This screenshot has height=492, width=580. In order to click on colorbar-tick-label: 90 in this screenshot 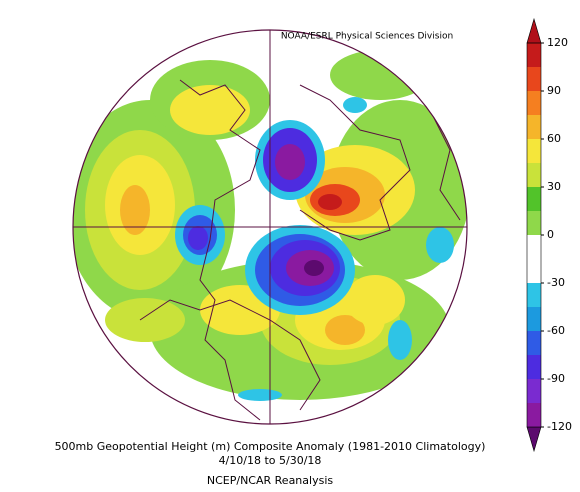, I will do `click(554, 90)`.